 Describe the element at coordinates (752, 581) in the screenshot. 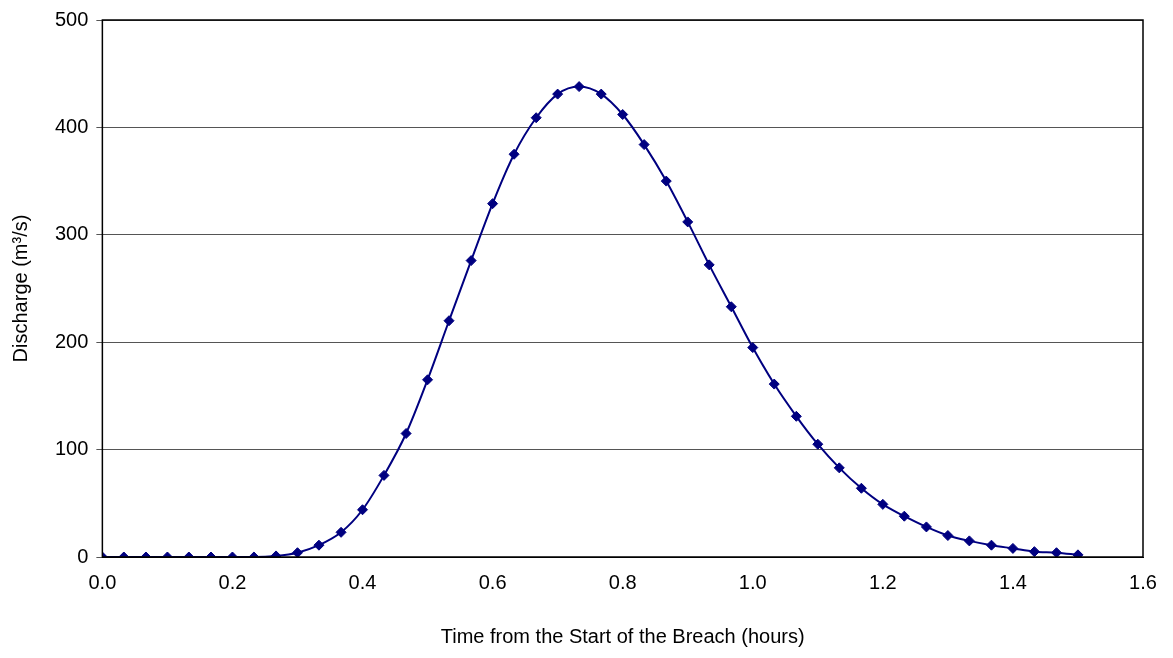

I see `x-tick-label: 1.0` at that location.